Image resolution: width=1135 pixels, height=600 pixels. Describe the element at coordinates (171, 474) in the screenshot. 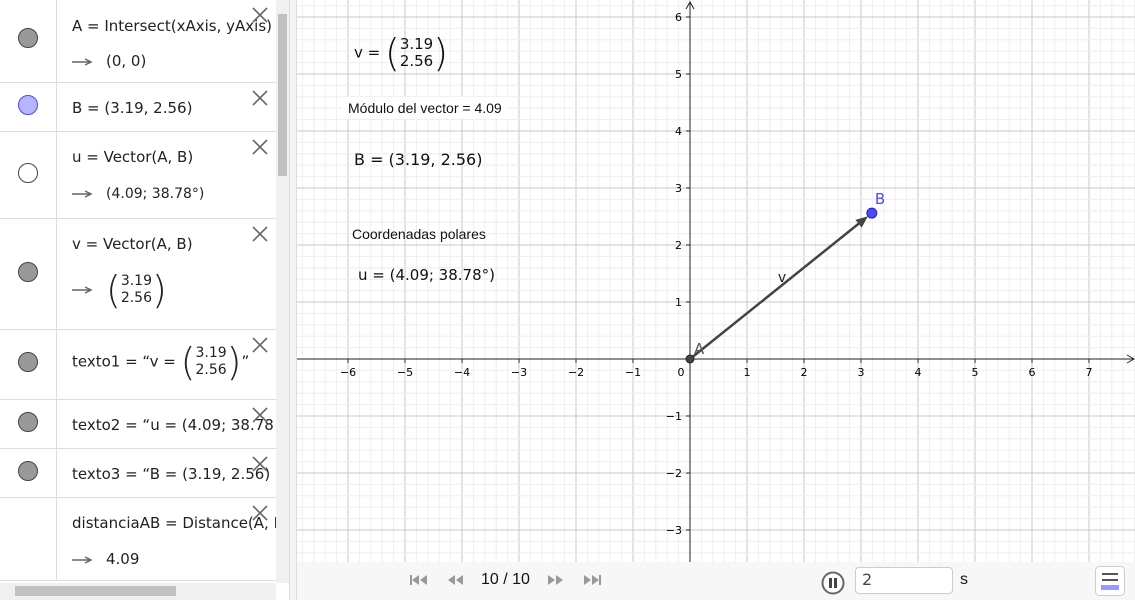

I see `definition: texto3 = “B = (3.19, 2.56)` at that location.